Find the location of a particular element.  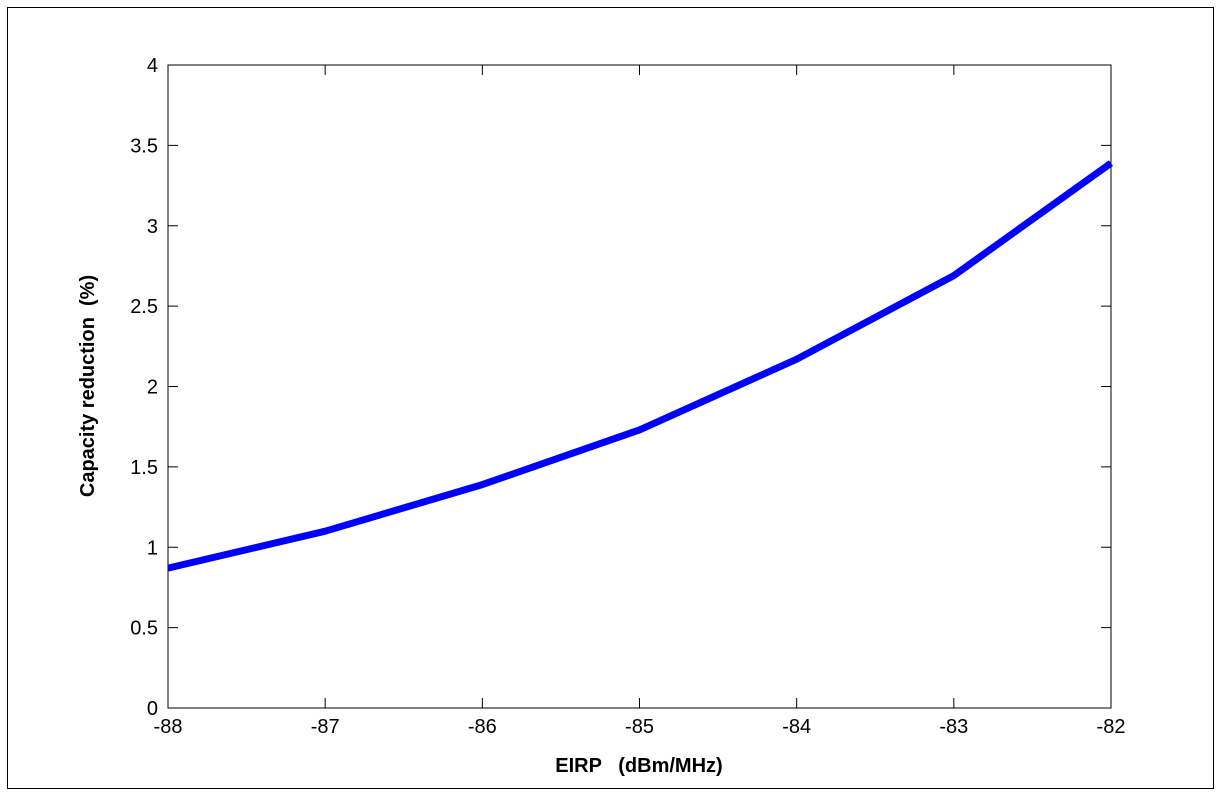

x-tick-label: -87 is located at coordinates (325, 727).